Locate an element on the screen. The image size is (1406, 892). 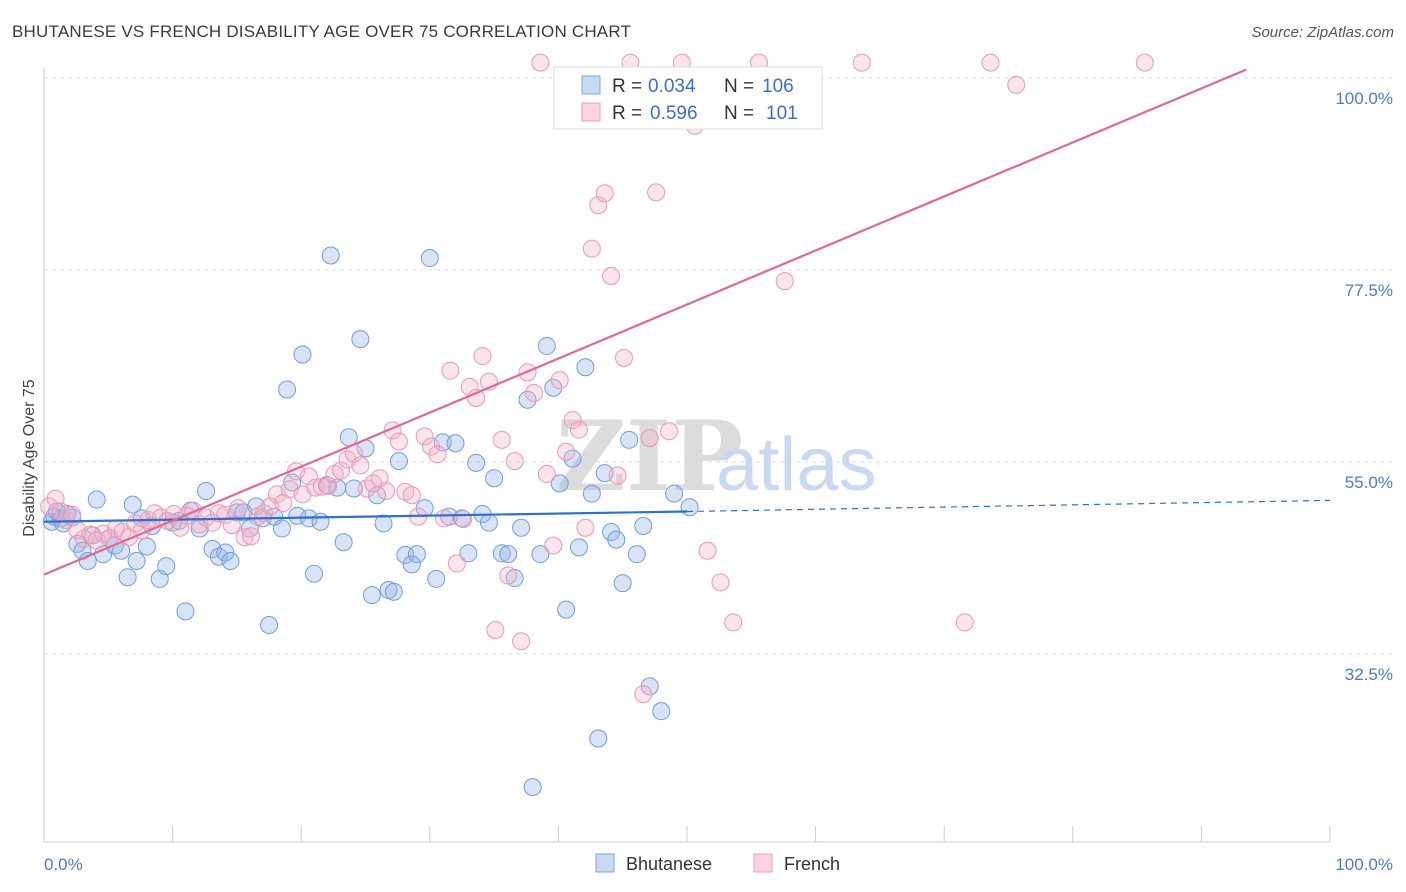
stats-n-value-french: 101 is located at coordinates (782, 113).